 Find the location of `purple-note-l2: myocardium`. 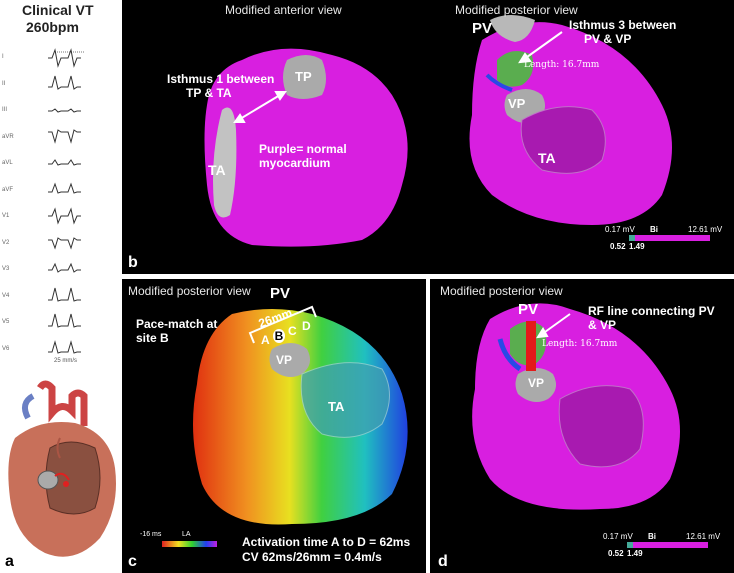

purple-note-l2: myocardium is located at coordinates (295, 163).